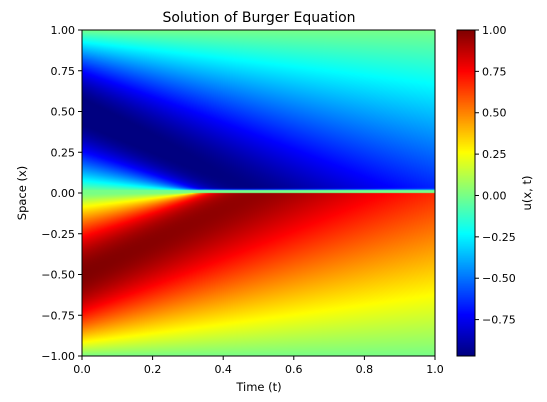 The width and height of the screenshot is (547, 402). Describe the element at coordinates (294, 369) in the screenshot. I see `x-tick-label: 0.6` at that location.